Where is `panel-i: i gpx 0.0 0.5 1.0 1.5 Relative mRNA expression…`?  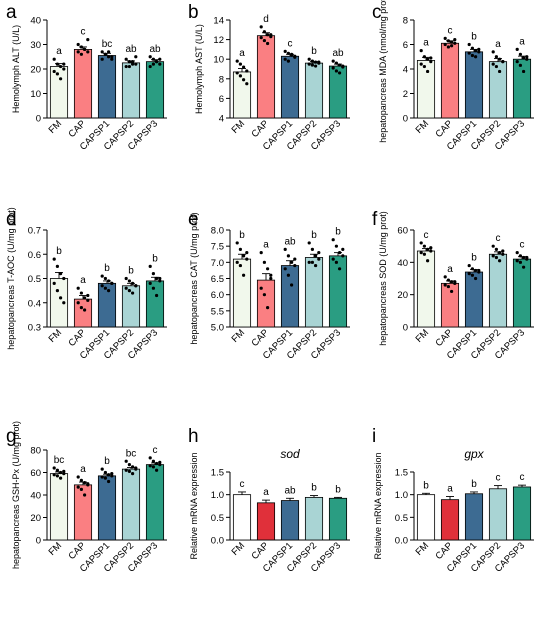 panel-i: i gpx 0.0 0.5 1.0 1.5 Relative mRNA expression… is located at coordinates (453, 500).